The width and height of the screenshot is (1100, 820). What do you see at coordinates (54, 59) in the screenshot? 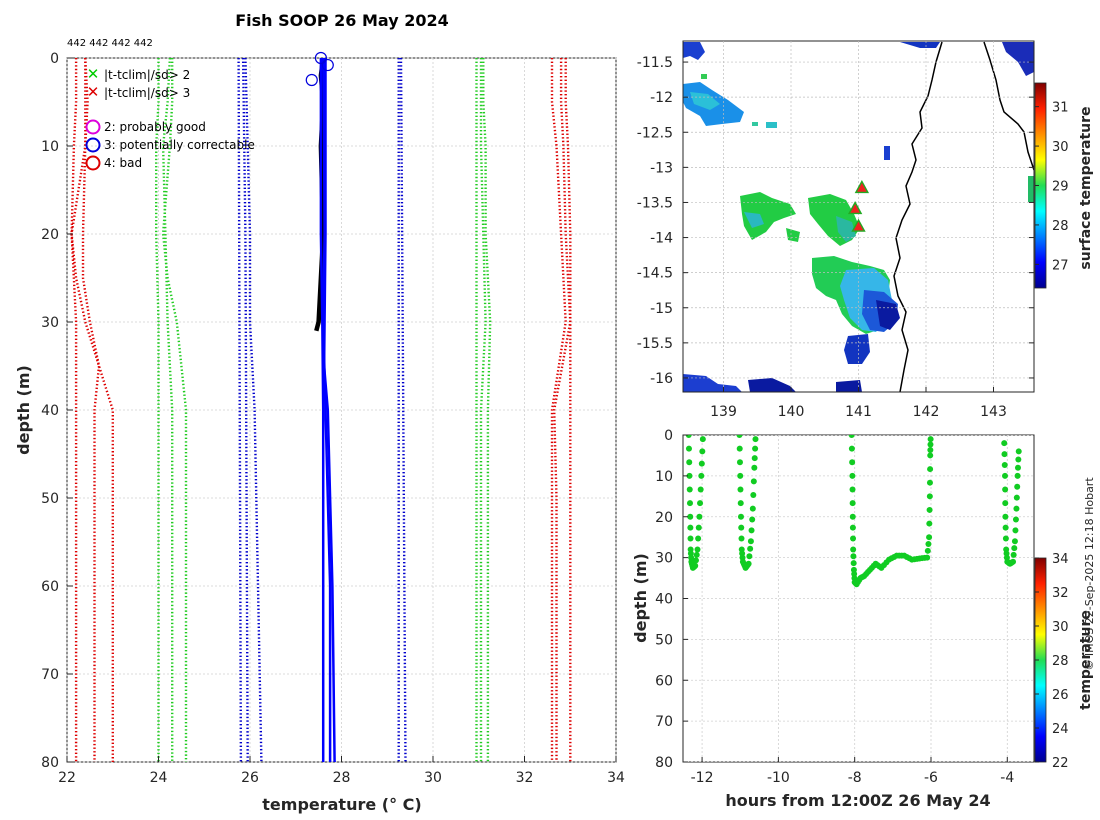
I see `y-tick-label: 0` at bounding box center [54, 59].